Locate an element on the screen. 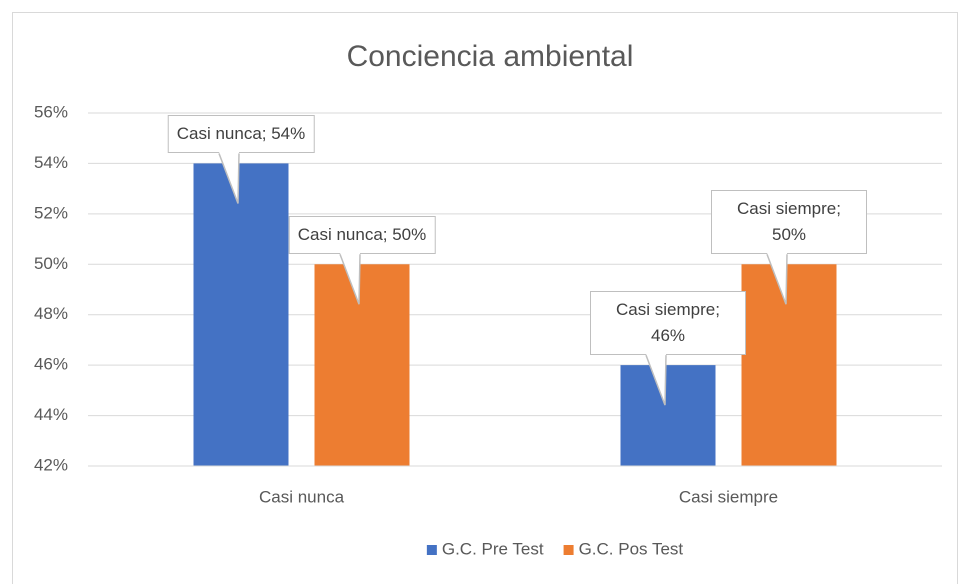 The image size is (960, 584). y-tick-label: 42% is located at coordinates (51, 464).